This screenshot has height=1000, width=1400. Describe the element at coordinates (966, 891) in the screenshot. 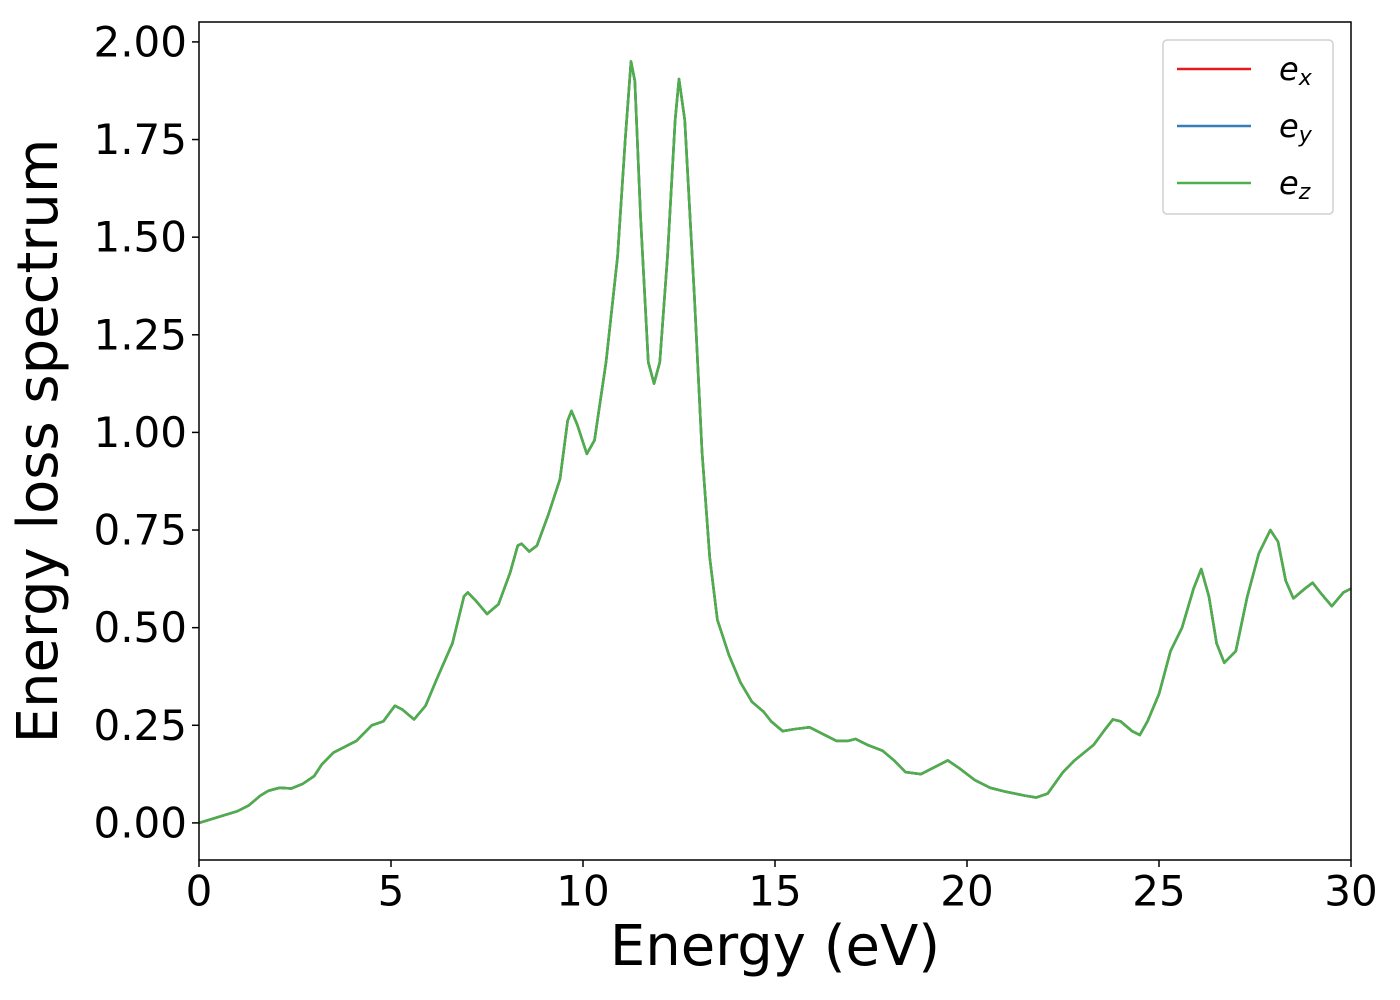

I see `x-tick-label: 20` at that location.